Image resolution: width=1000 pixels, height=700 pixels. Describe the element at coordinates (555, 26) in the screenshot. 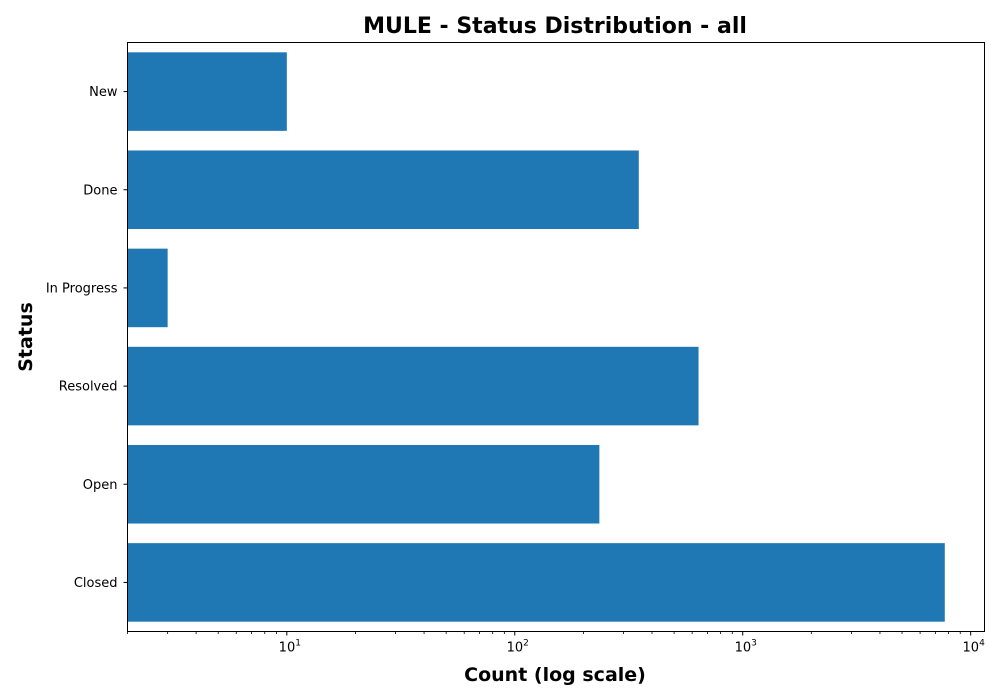

I see `chart-title: MULE - Status Distribution - all` at that location.